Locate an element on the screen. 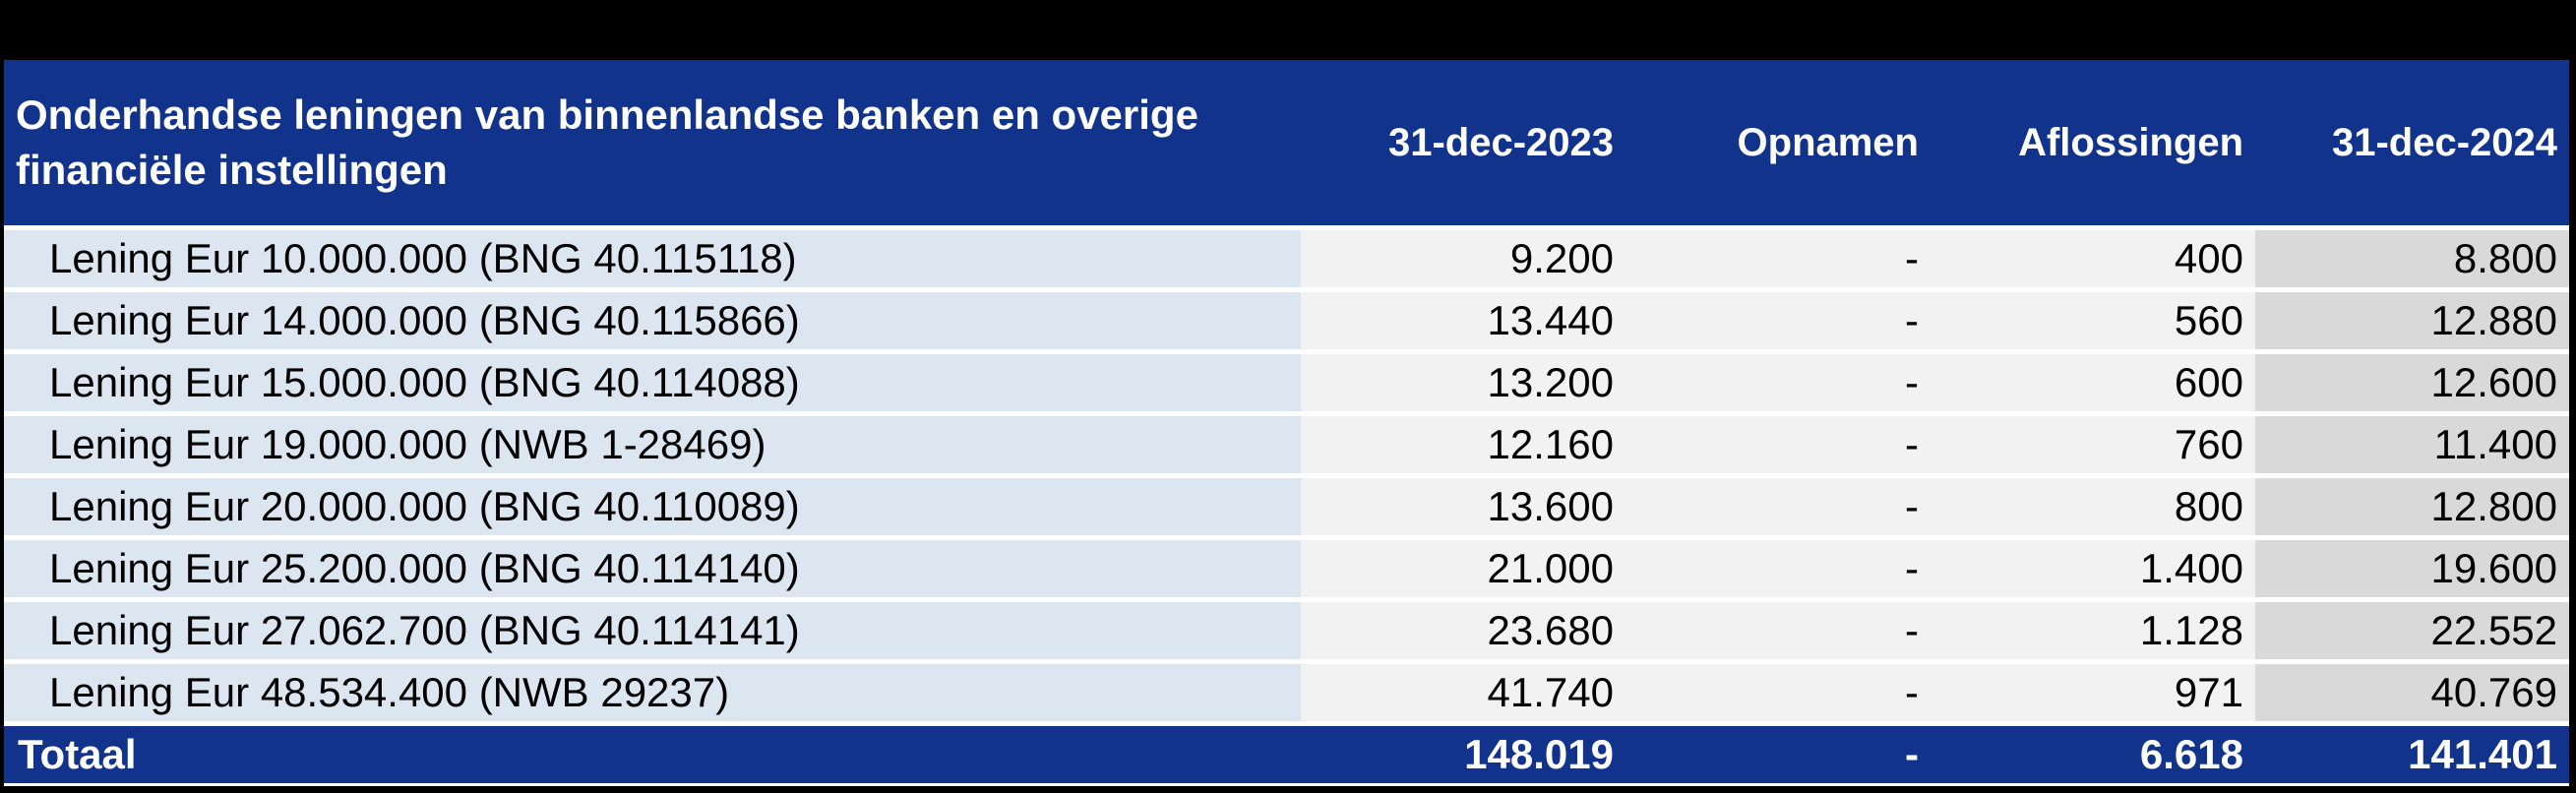 This screenshot has height=793, width=2576. dec2024-cell: 12.880 is located at coordinates (2412, 320).